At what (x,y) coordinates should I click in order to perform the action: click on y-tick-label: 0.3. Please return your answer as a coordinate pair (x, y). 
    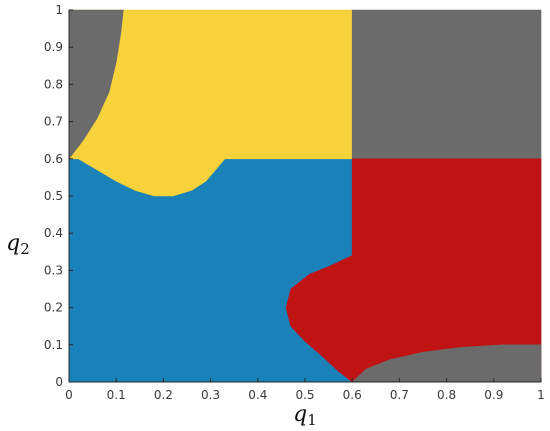
    Looking at the image, I should click on (53, 270).